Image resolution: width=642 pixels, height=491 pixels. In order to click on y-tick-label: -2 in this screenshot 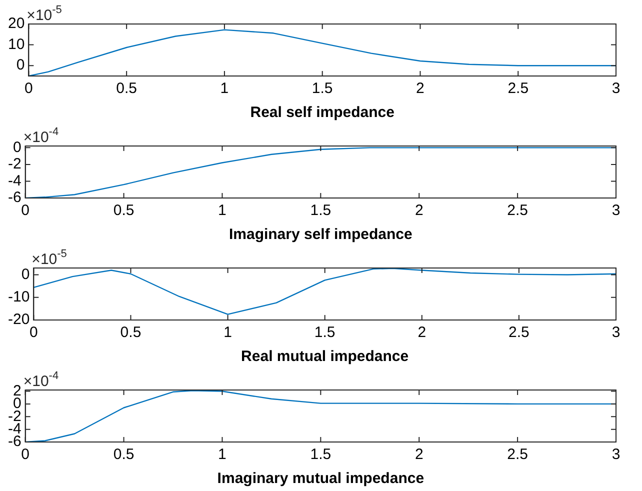, I will do `click(15, 164)`.